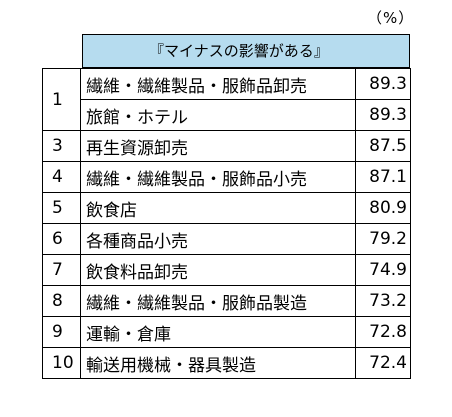 The height and width of the screenshot is (417, 452). What do you see at coordinates (383, 270) in the screenshot?
I see `value-cell: 74.9` at bounding box center [383, 270].